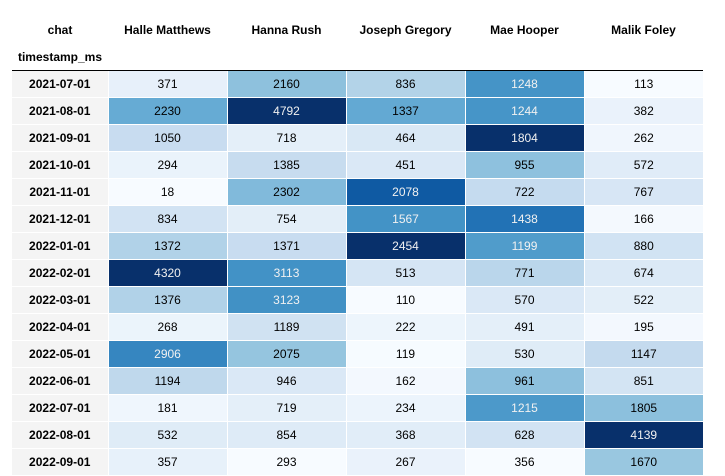 This screenshot has width=725, height=476. What do you see at coordinates (167, 111) in the screenshot?
I see `heatmap-cell: 2230` at bounding box center [167, 111].